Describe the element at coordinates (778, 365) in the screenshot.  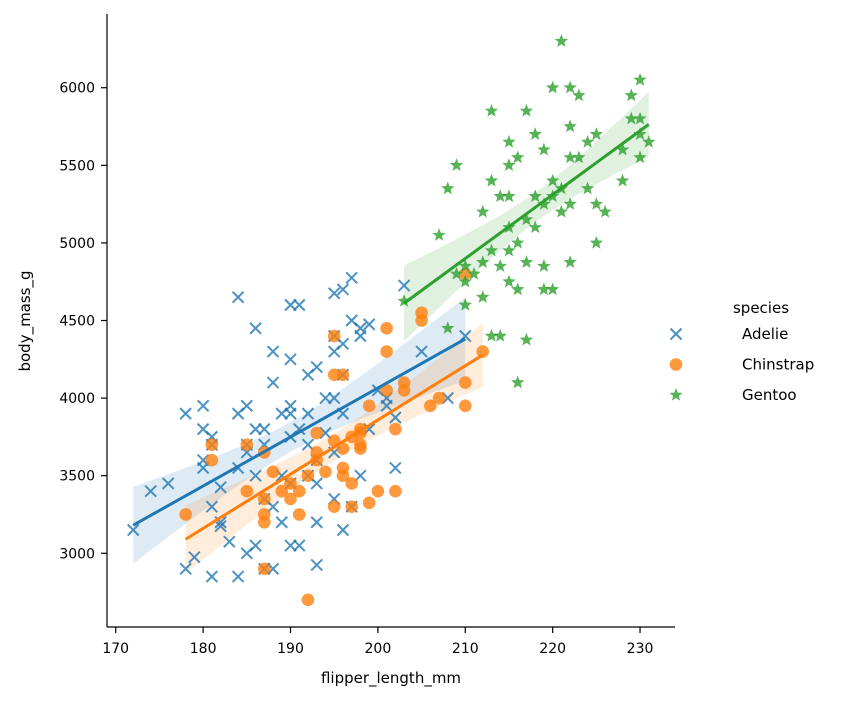
I see `legend-label: Chinstrap` at that location.